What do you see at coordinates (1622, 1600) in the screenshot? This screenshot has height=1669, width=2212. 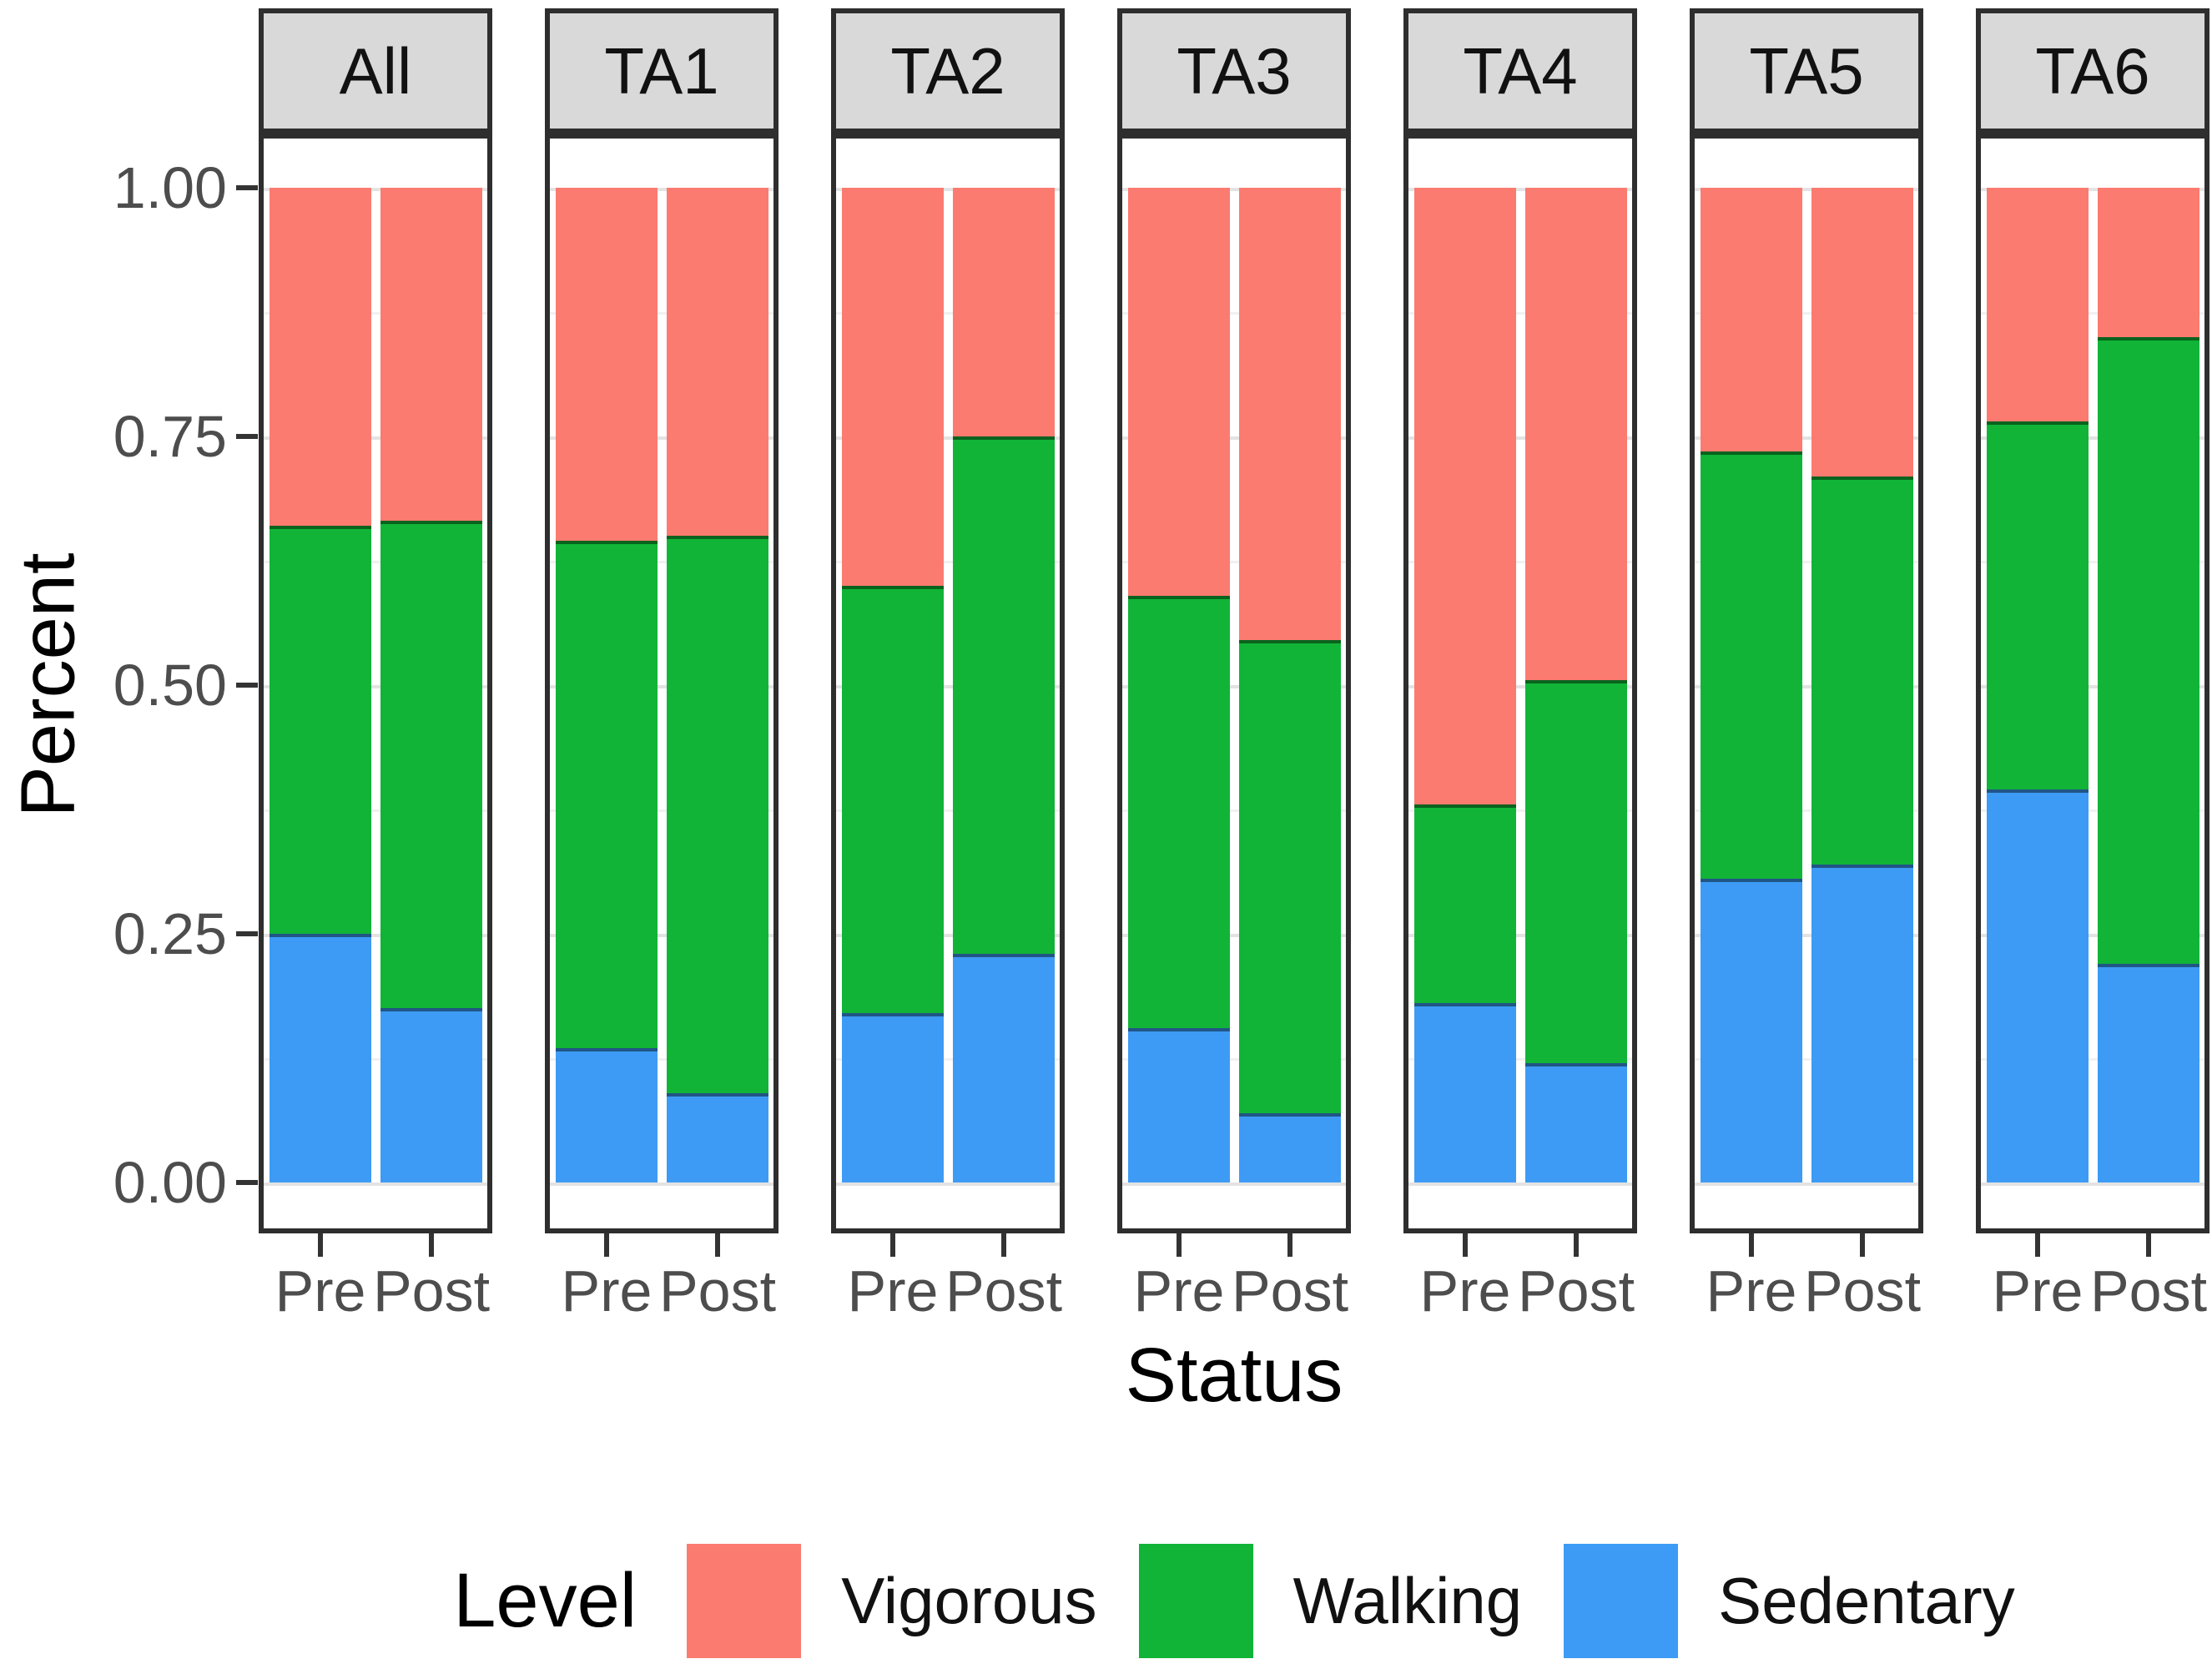 I see `legend-swatch-sedentary` at bounding box center [1622, 1600].